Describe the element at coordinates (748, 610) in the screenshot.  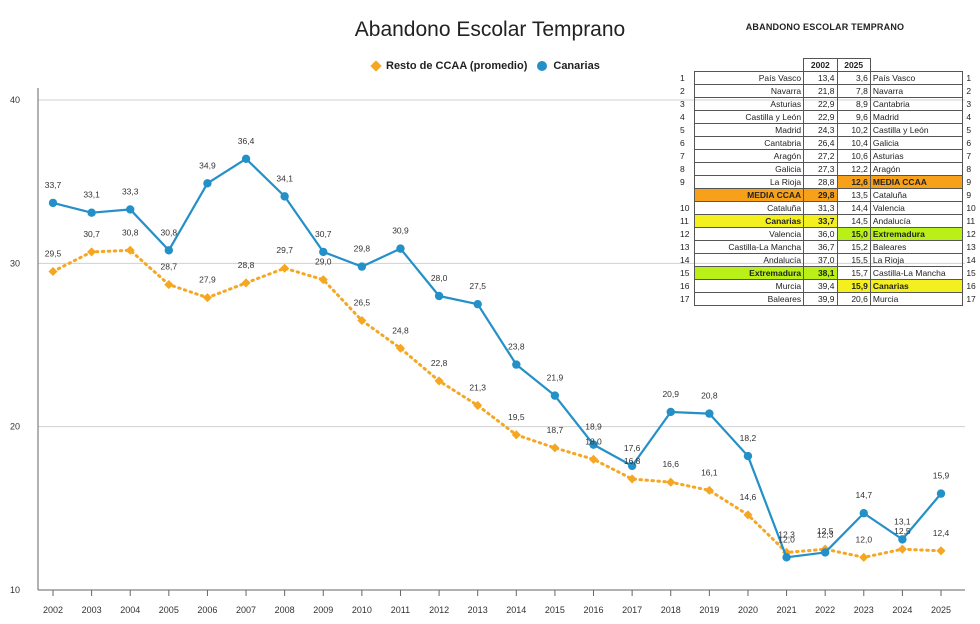
I see `x-tick-label: 2020` at that location.